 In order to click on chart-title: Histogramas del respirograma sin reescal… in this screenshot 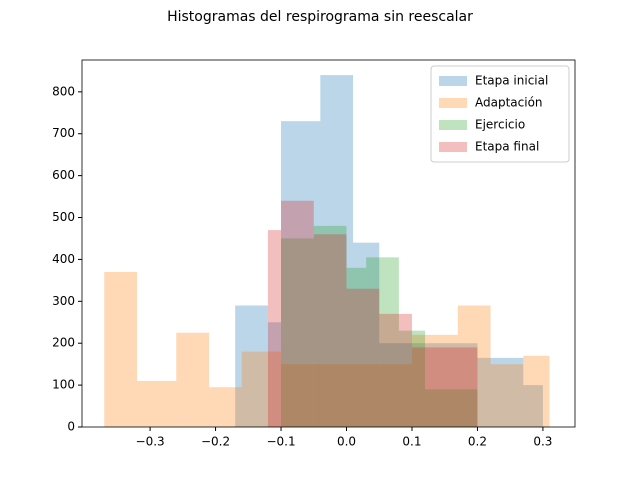, I will do `click(320, 17)`.